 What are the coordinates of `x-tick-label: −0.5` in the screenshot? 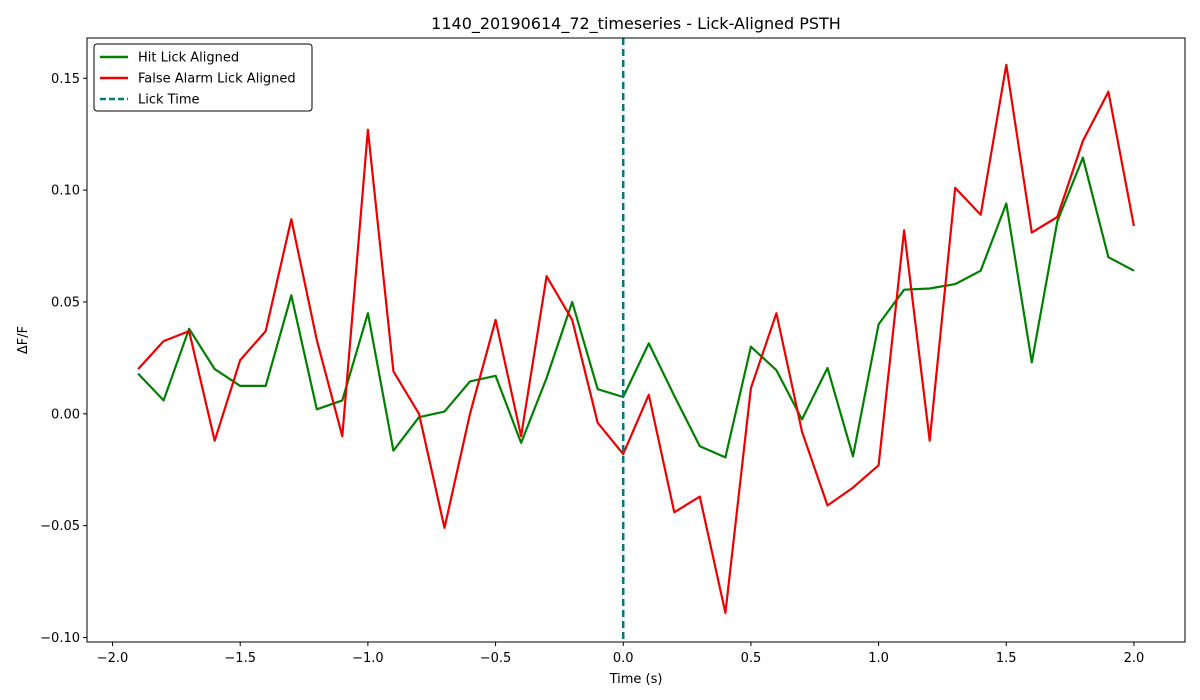 It's located at (496, 658).